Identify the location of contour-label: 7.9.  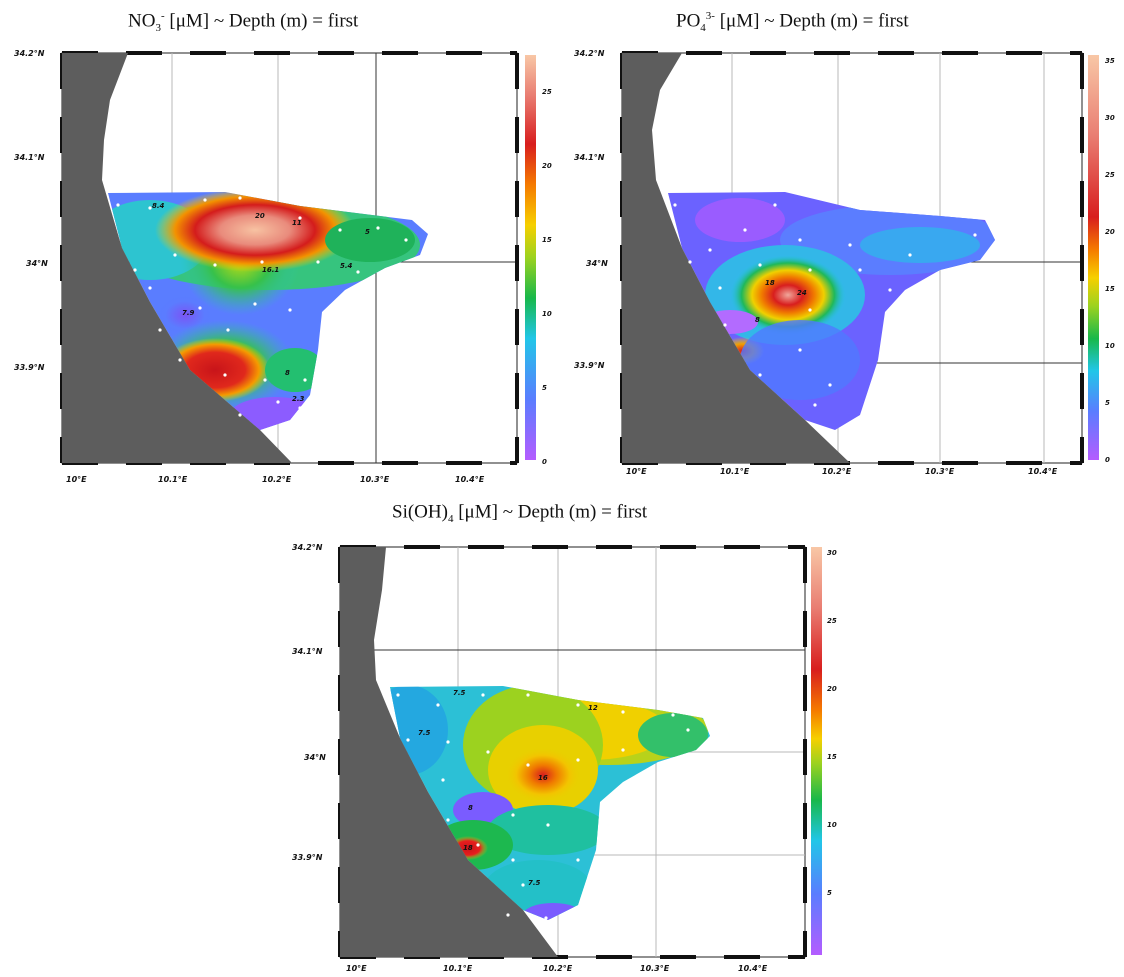
(188, 313).